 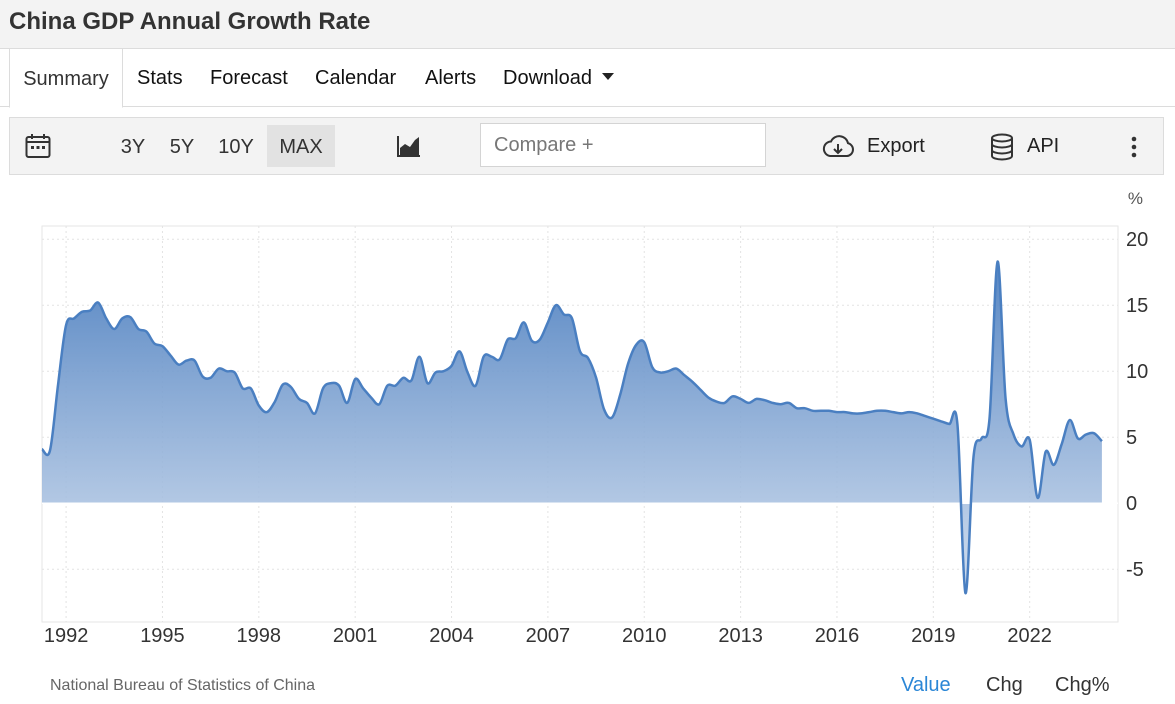 What do you see at coordinates (38, 146) in the screenshot?
I see `calendar-icon` at bounding box center [38, 146].